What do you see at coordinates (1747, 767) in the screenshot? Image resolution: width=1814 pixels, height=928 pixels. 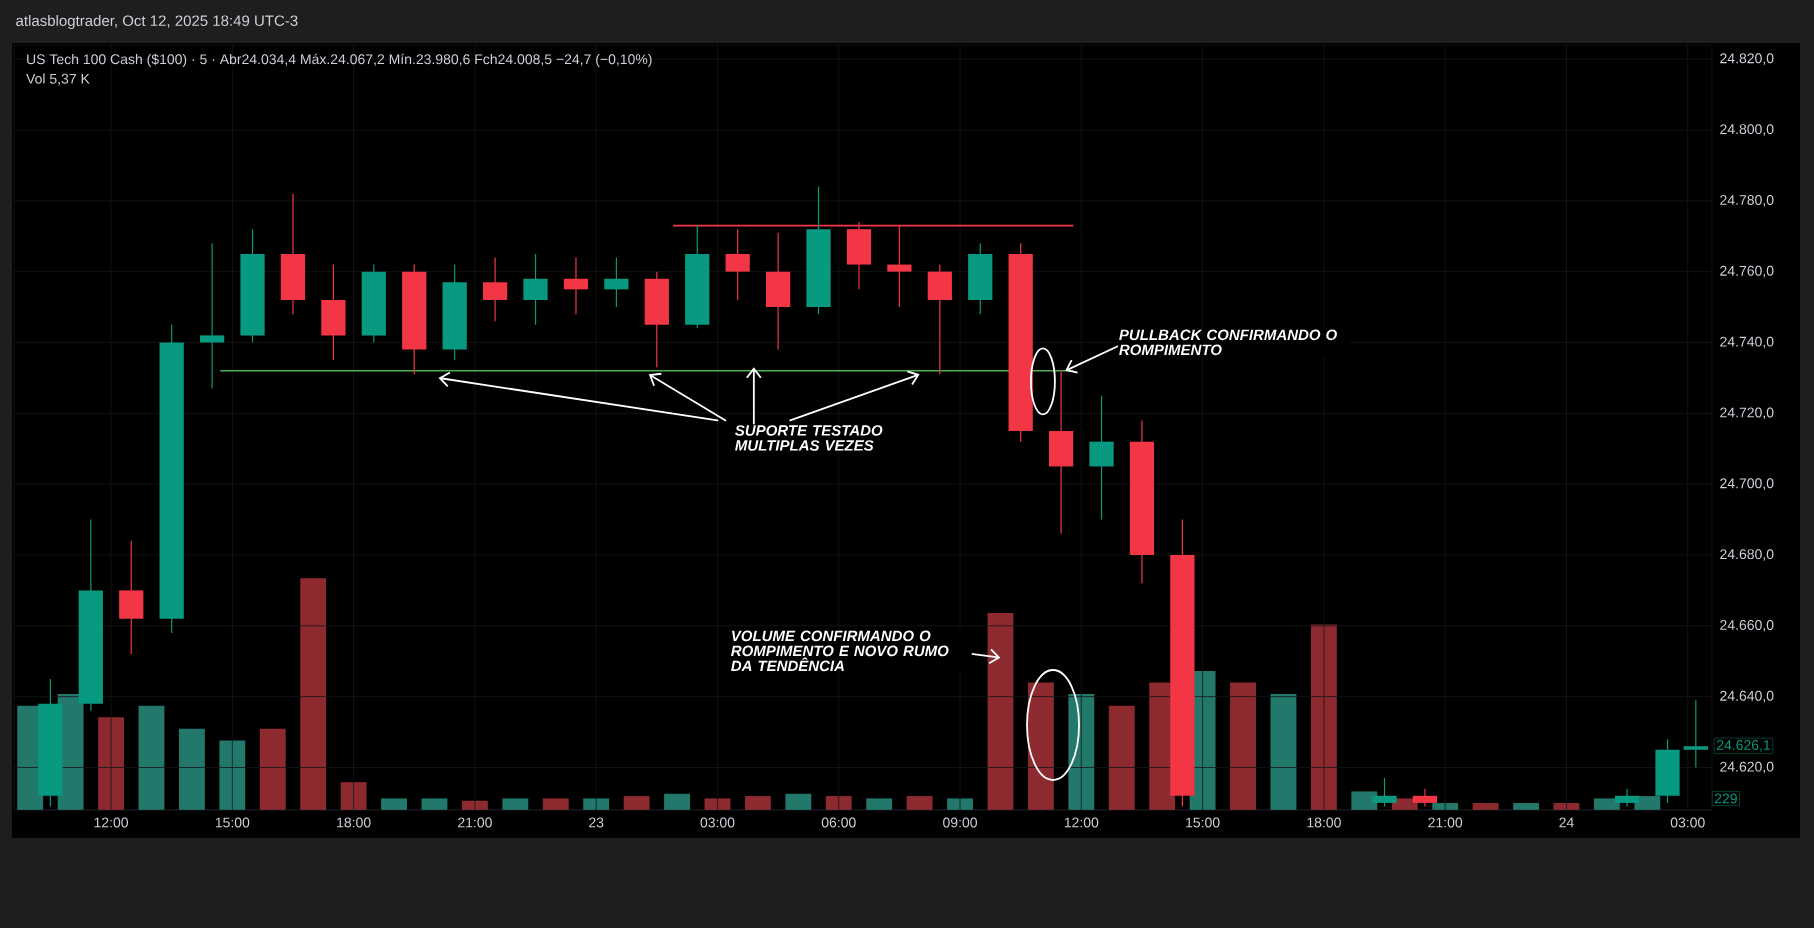 I see `y-tick-label: 24.620,0` at bounding box center [1747, 767].